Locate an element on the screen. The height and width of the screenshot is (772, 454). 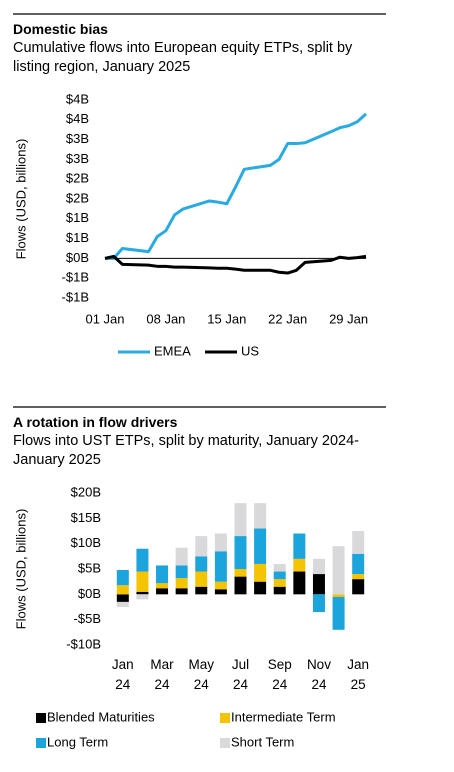
chart-title: A rotation in flow drivers is located at coordinates (95, 422).